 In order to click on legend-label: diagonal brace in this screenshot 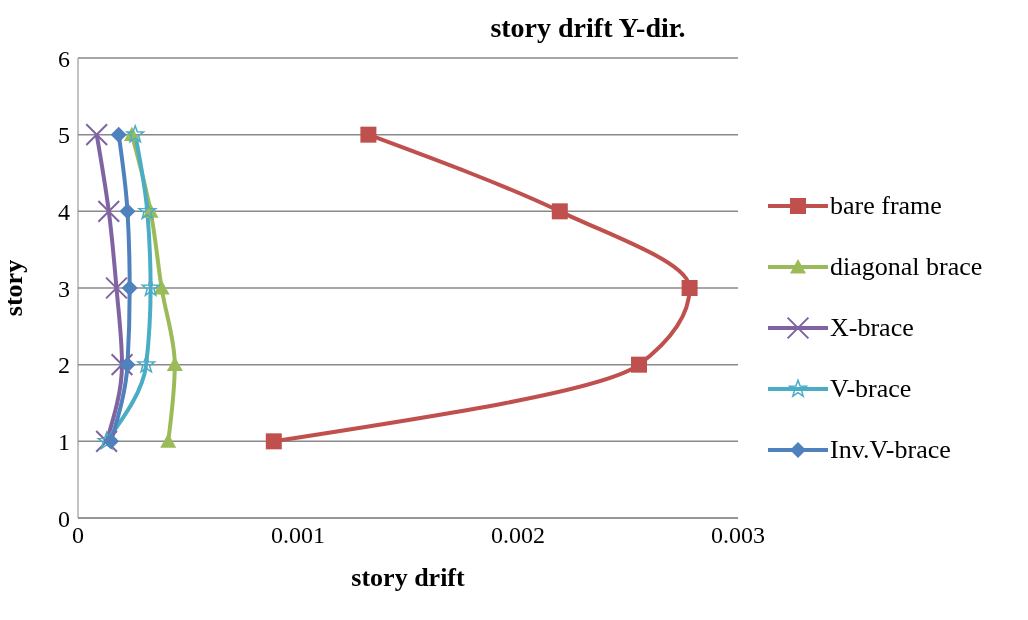, I will do `click(906, 267)`.